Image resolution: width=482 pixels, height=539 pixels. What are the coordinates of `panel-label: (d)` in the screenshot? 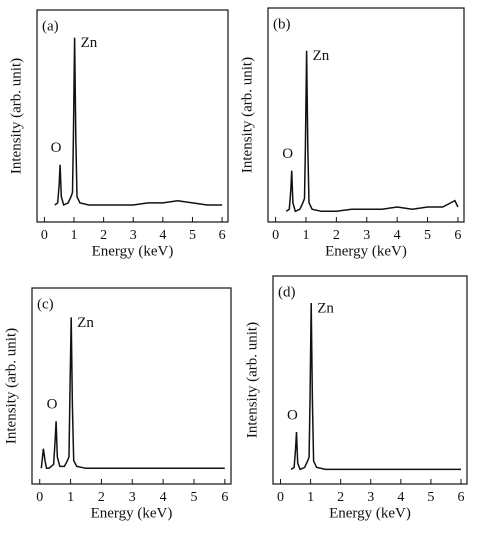 It's located at (287, 292).